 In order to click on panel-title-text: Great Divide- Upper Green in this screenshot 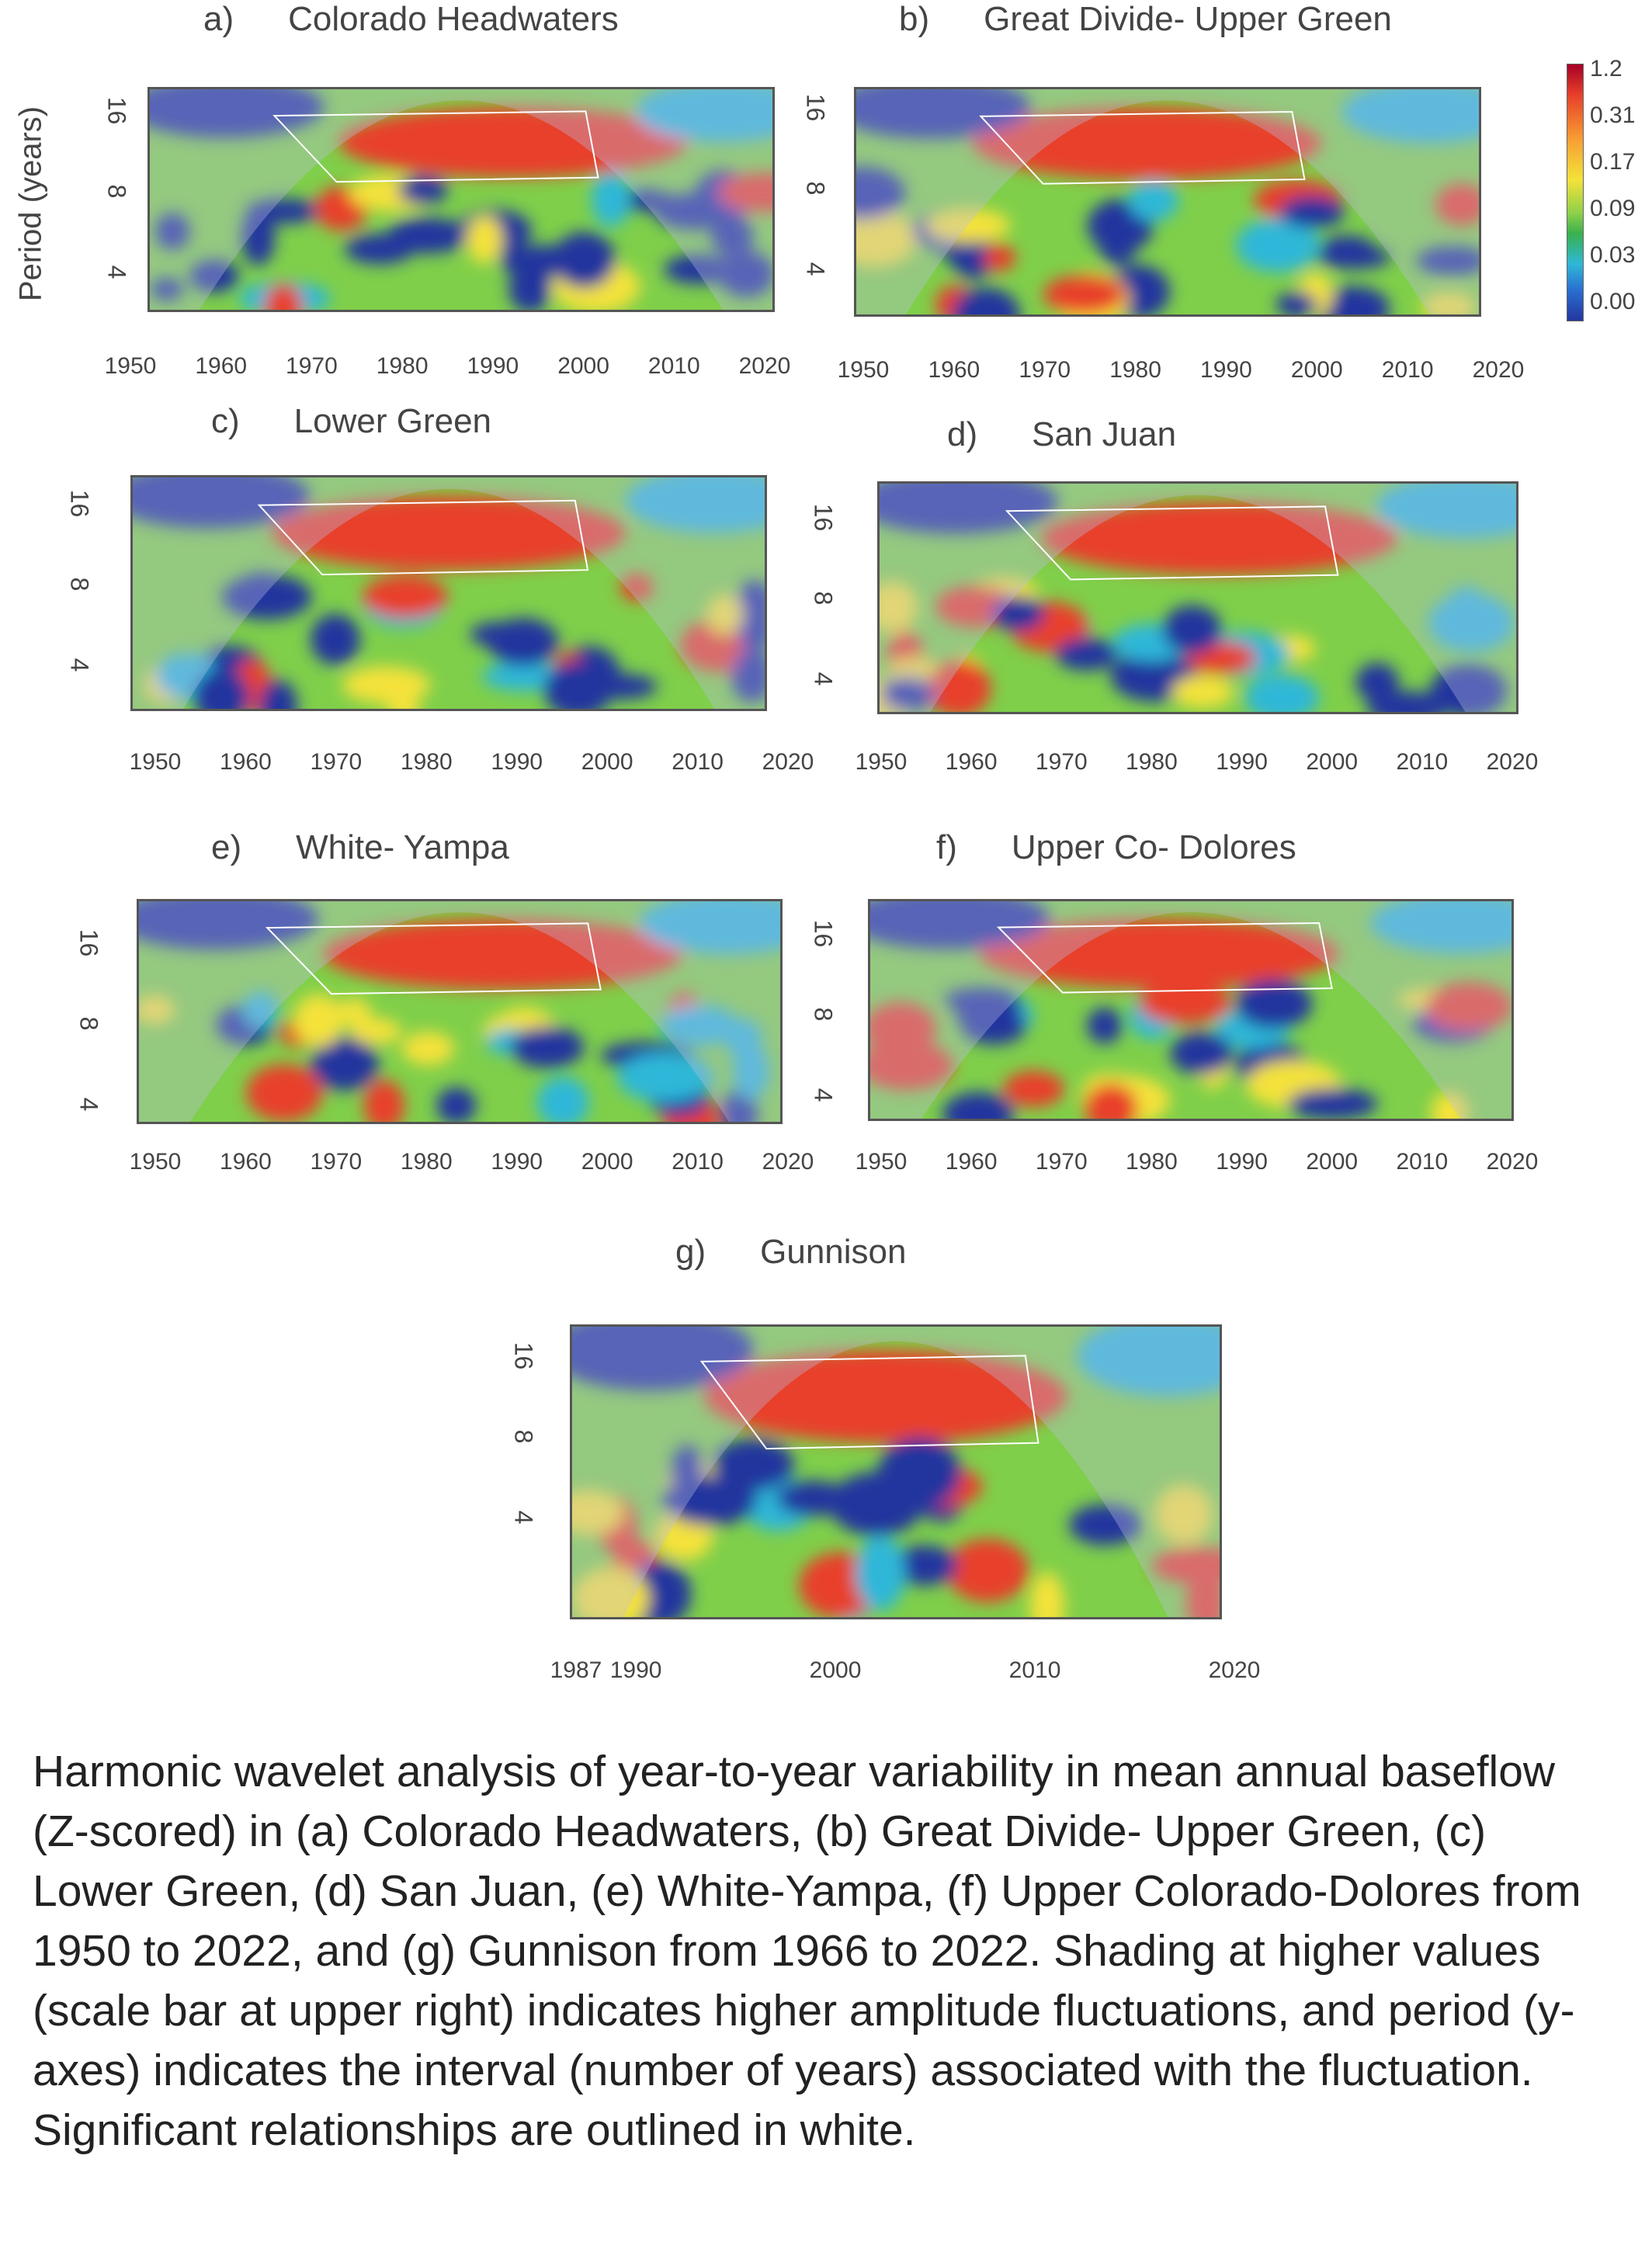, I will do `click(1188, 19)`.